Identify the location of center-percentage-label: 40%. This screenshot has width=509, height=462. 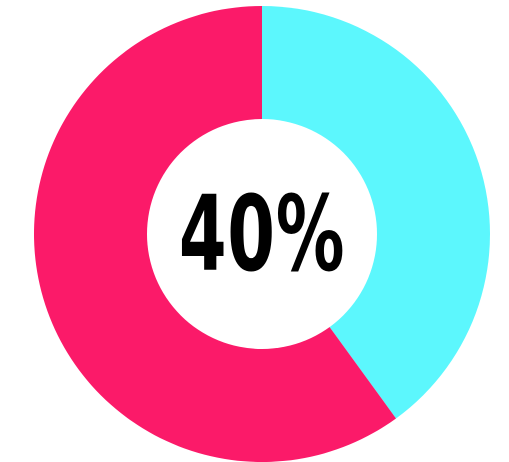
(262, 234).